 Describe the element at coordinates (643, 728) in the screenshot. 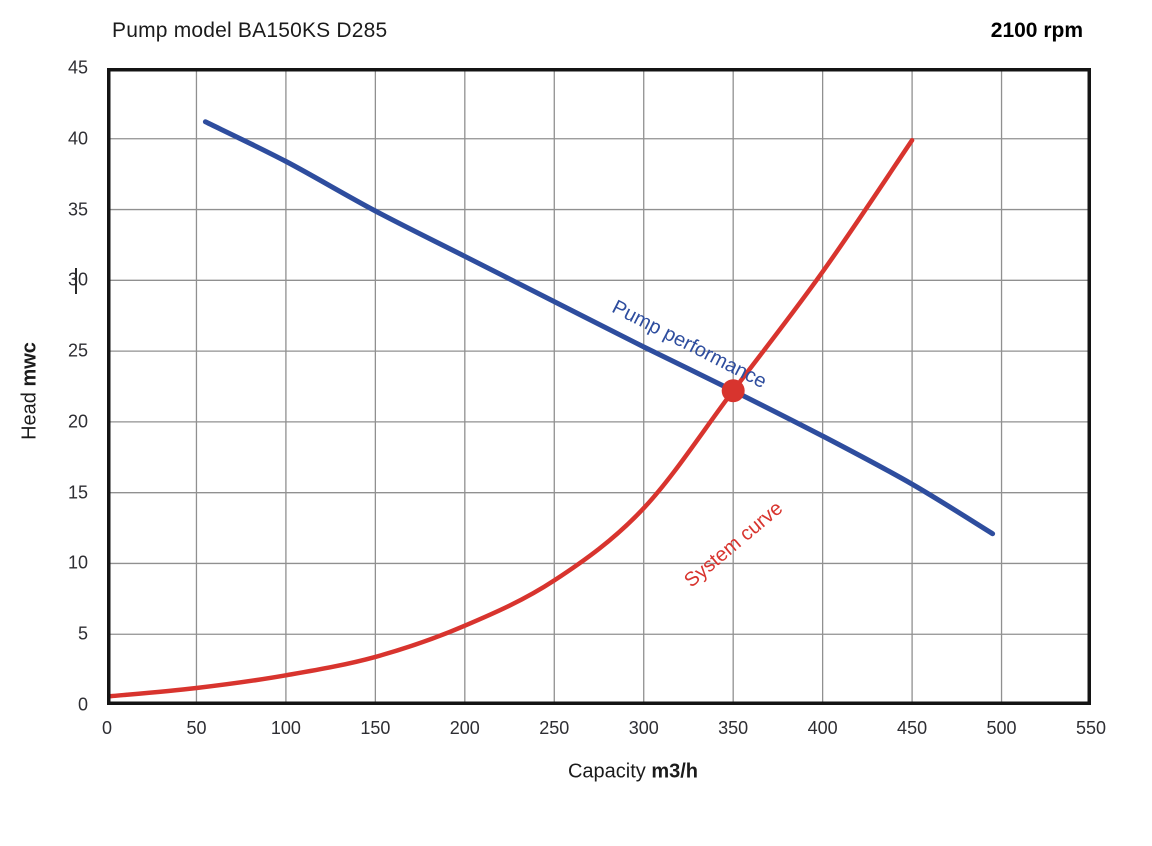

I see `x-tick-label: 300` at that location.